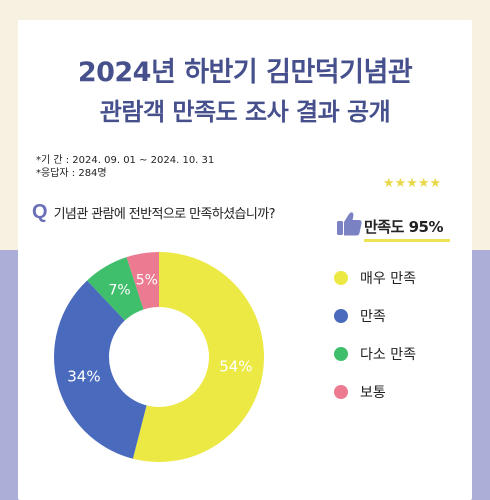  What do you see at coordinates (245, 72) in the screenshot?
I see `page-title: 2024년 하반기 김만덕기념관` at bounding box center [245, 72].